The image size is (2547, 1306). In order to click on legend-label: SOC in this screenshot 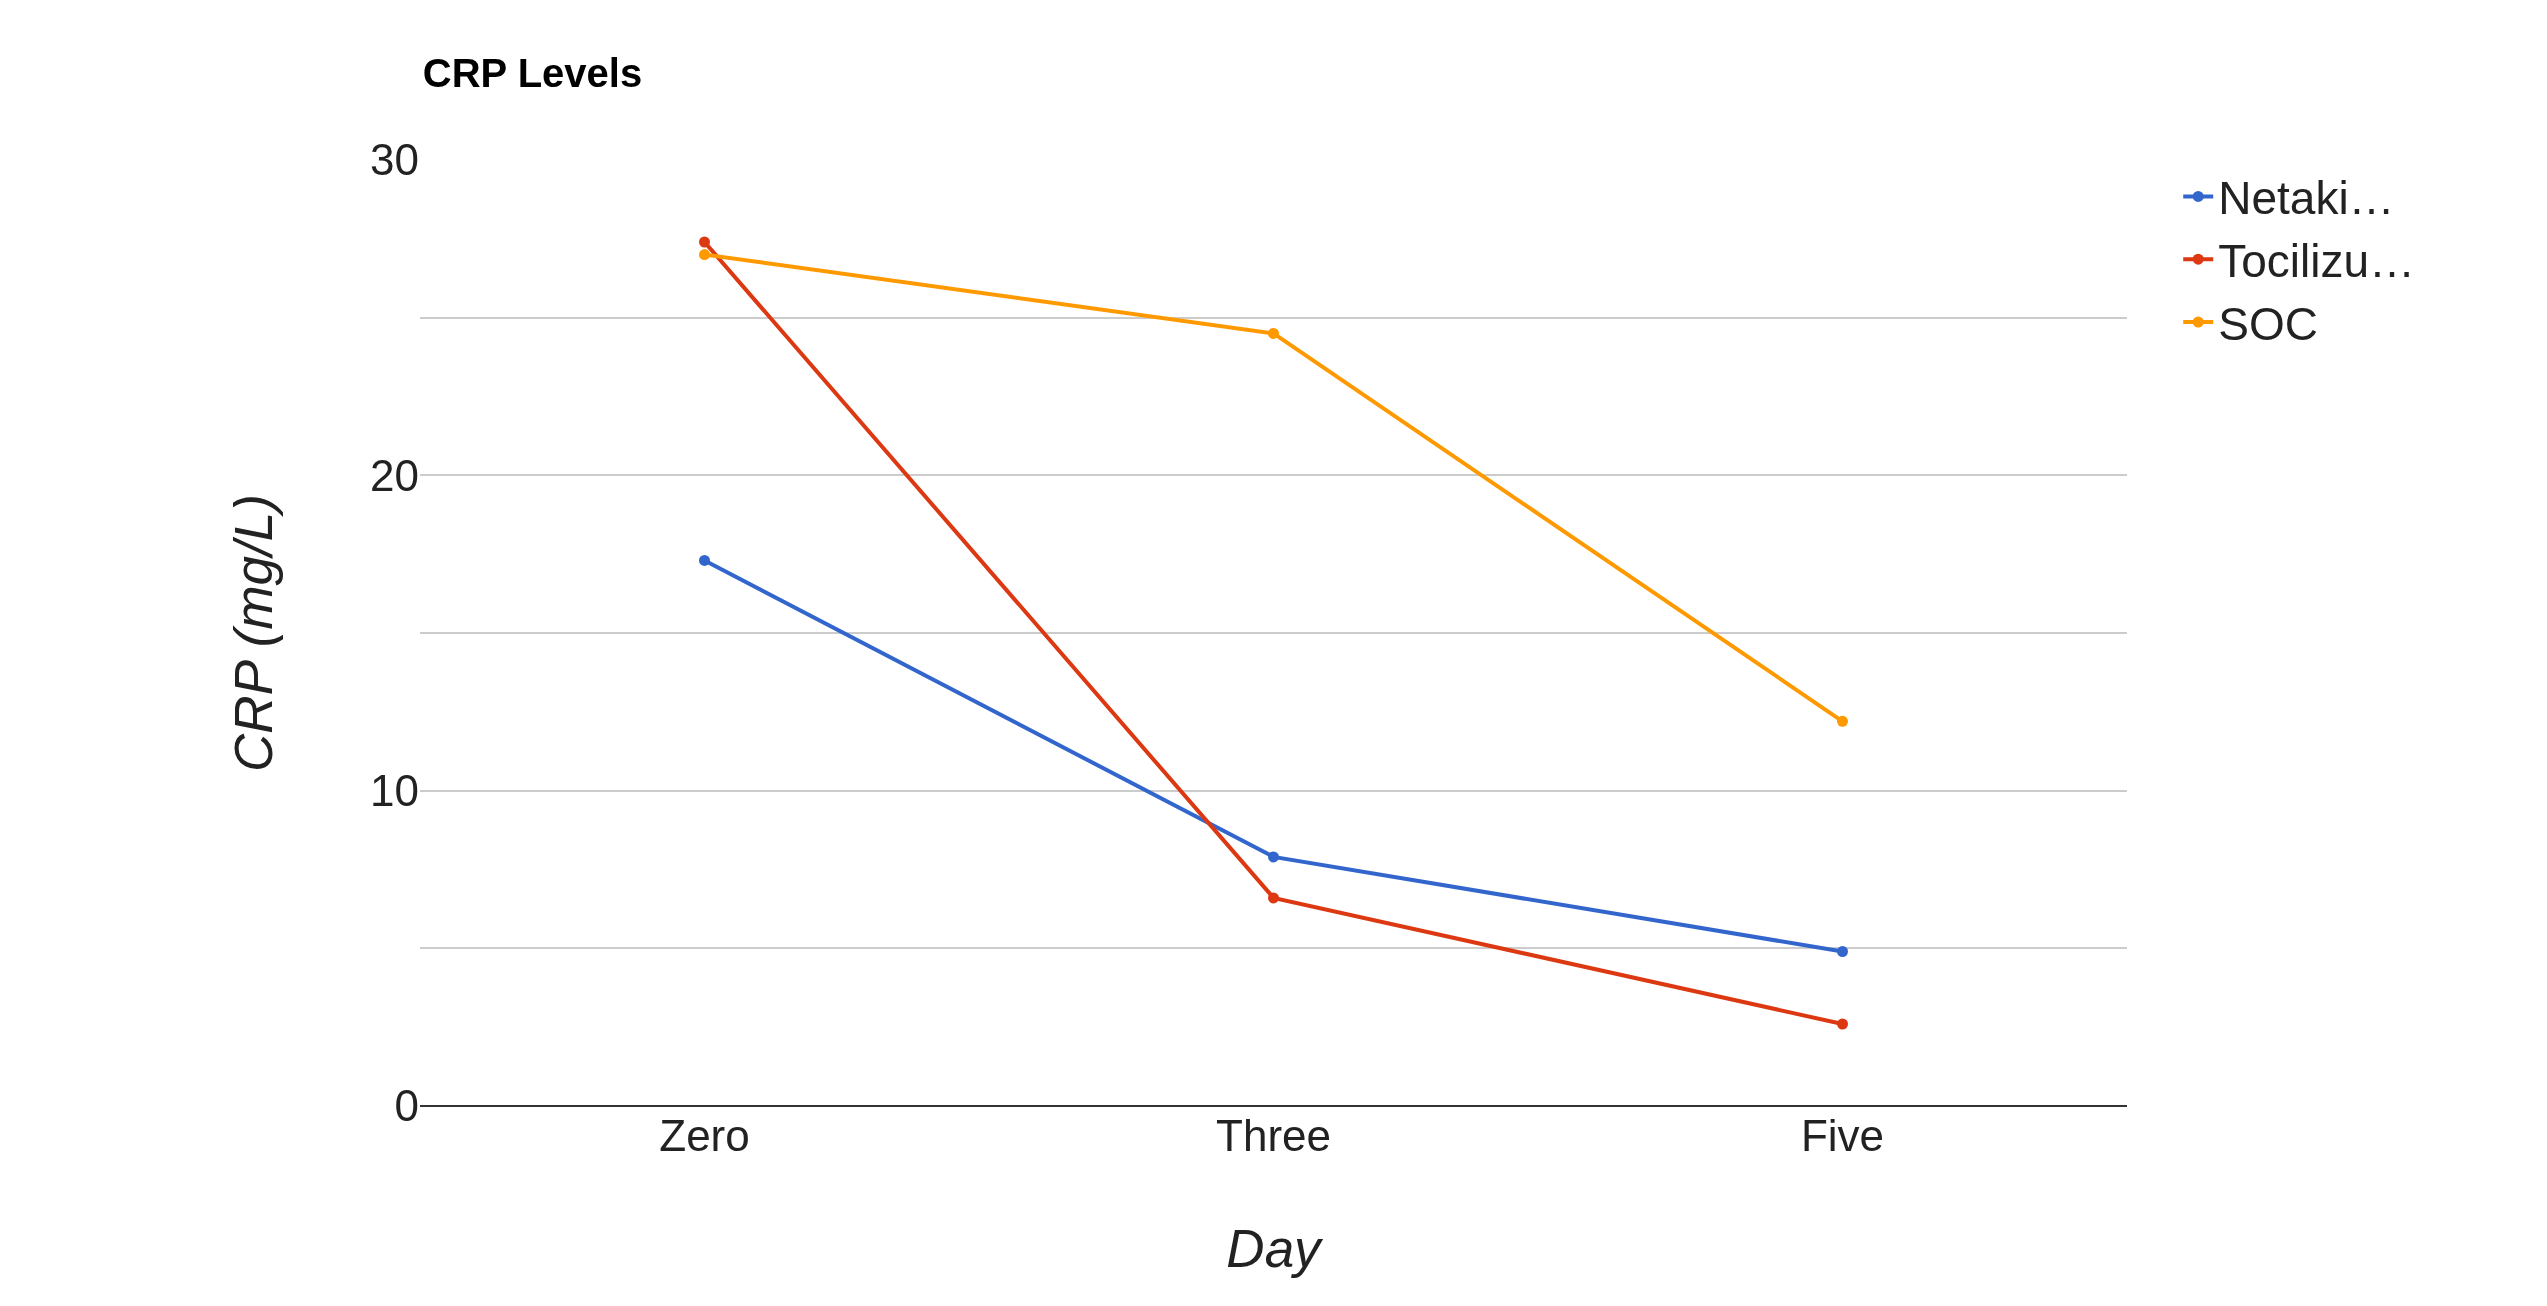, I will do `click(2268, 323)`.